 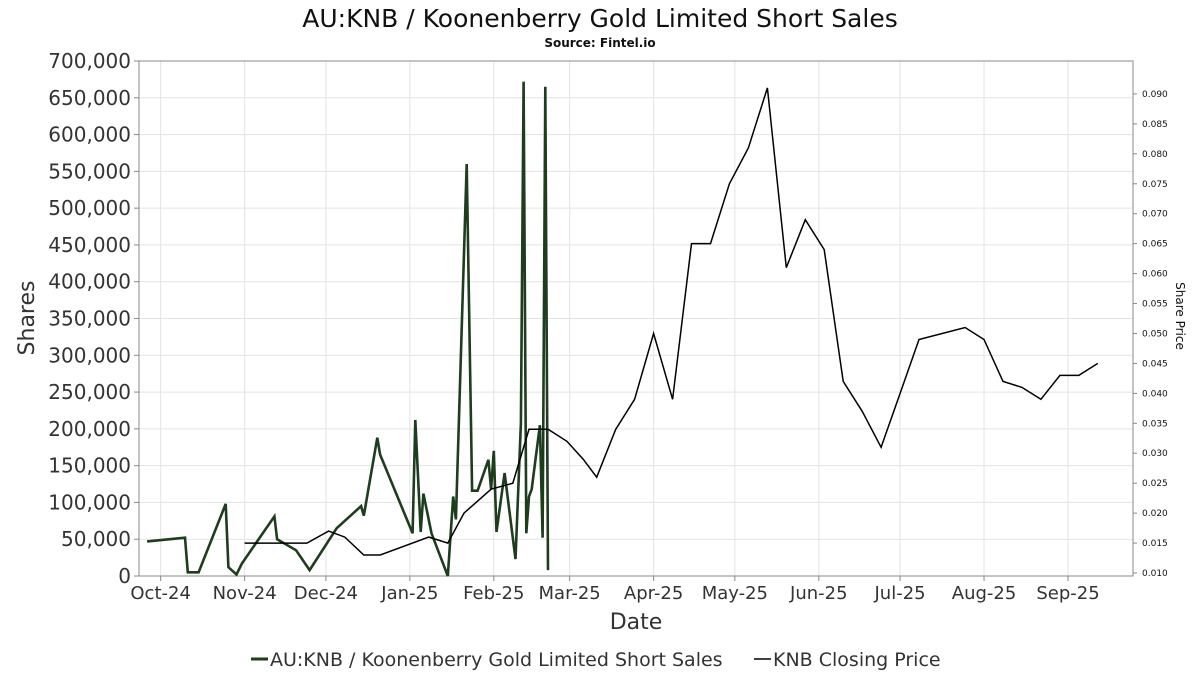 I want to click on y2-tick-label: 0.020, so click(x=1155, y=514).